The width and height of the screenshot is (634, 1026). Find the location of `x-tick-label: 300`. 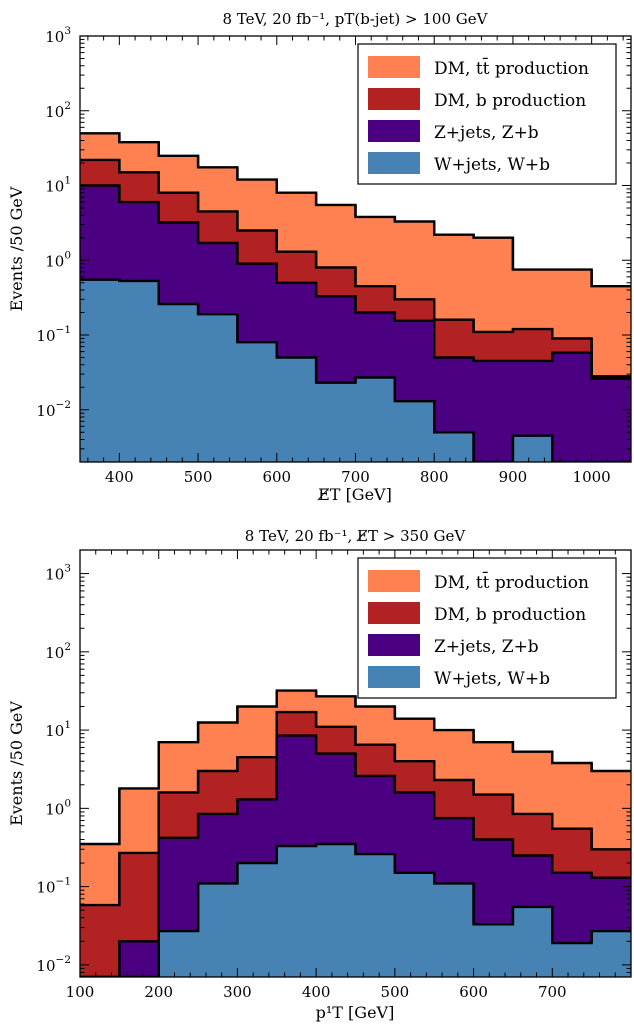

x-tick-label: 300 is located at coordinates (237, 992).